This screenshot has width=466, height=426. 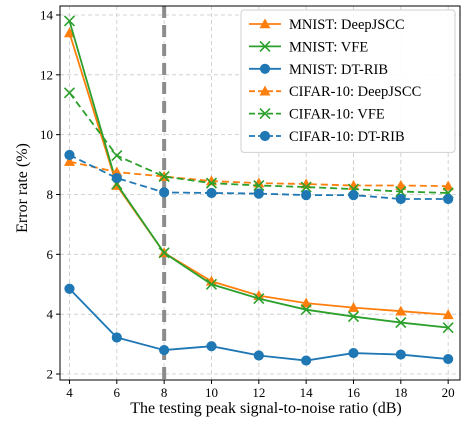 I want to click on legend-label-5: CIFAR-10: DT-RIB, so click(x=347, y=137).